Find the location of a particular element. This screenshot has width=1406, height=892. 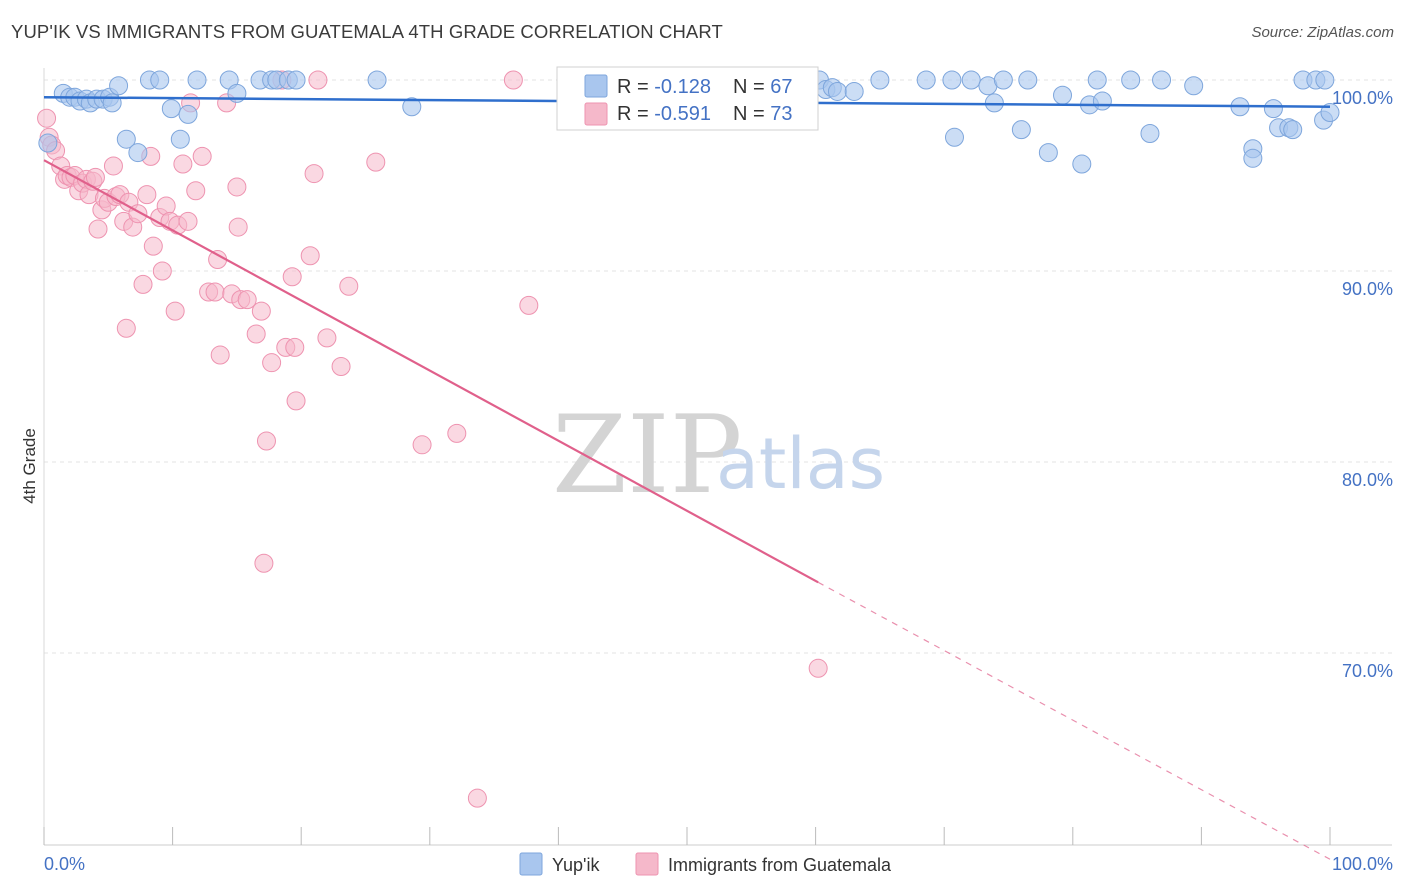

y-tick-label: 100.0% is located at coordinates (1362, 98).